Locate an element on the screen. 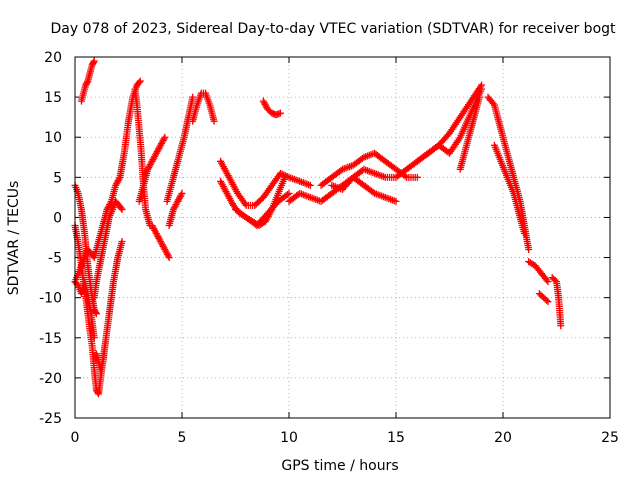 Image resolution: width=640 pixels, height=480 pixels. x-tick-label: 20 is located at coordinates (503, 438).